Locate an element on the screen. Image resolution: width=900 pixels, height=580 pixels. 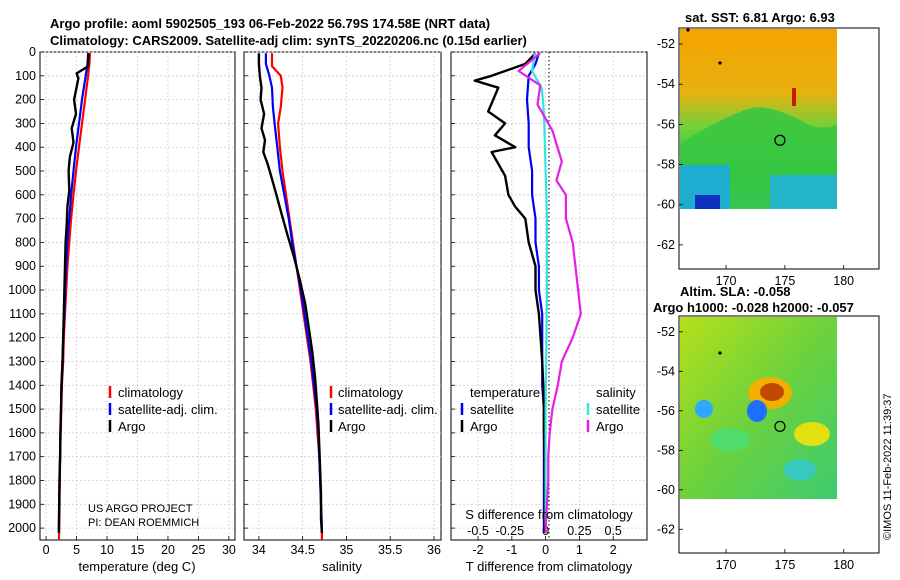
sla-map-dot is located at coordinates (720, 353).